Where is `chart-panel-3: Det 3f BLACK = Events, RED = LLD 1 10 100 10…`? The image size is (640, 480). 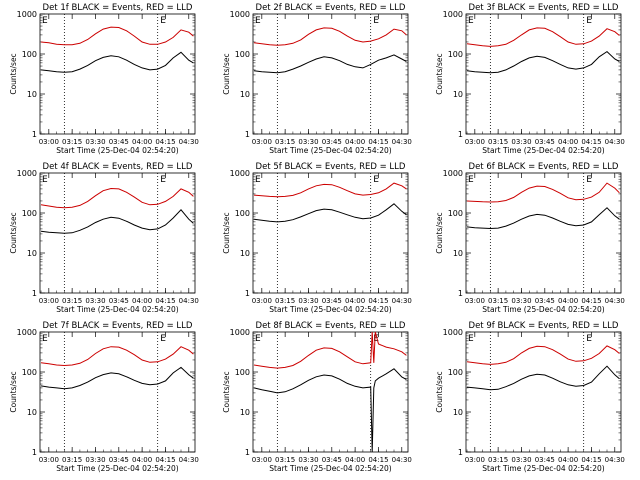
chart-panel-3: Det 3f BLACK = Events, RED = LLD 1 10 100 10… is located at coordinates (530, 79).